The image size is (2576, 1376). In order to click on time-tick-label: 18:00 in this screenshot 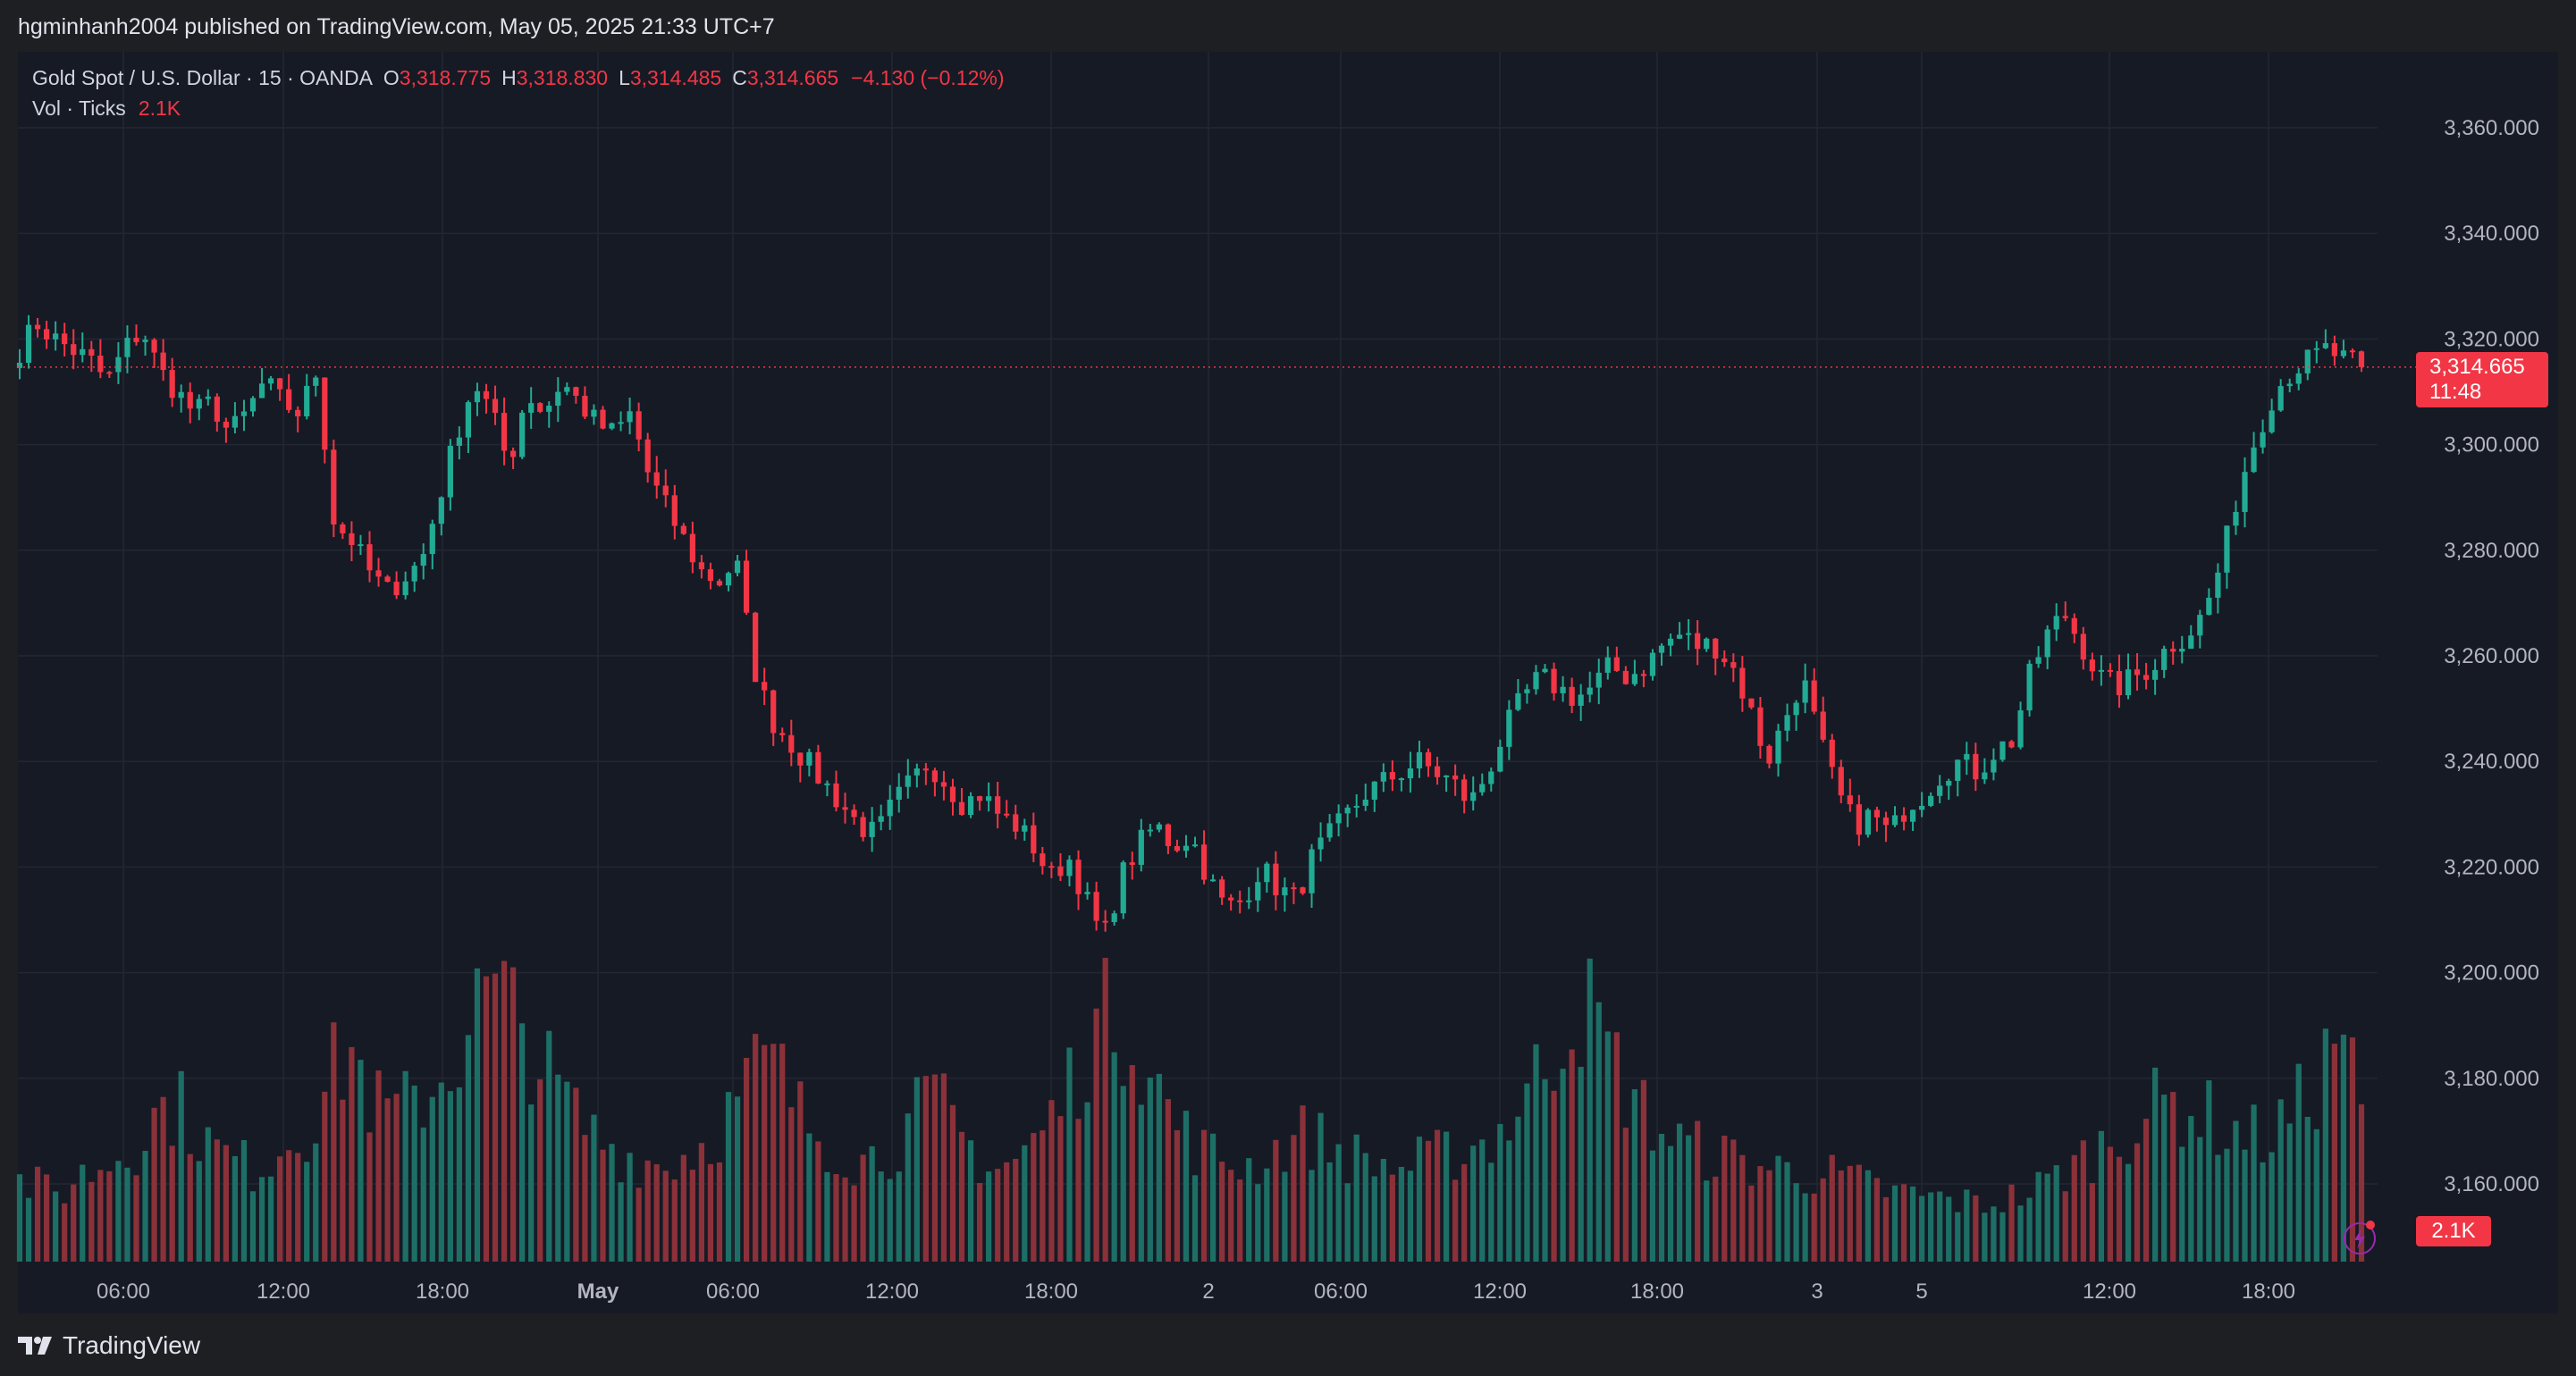, I will do `click(1657, 1292)`.